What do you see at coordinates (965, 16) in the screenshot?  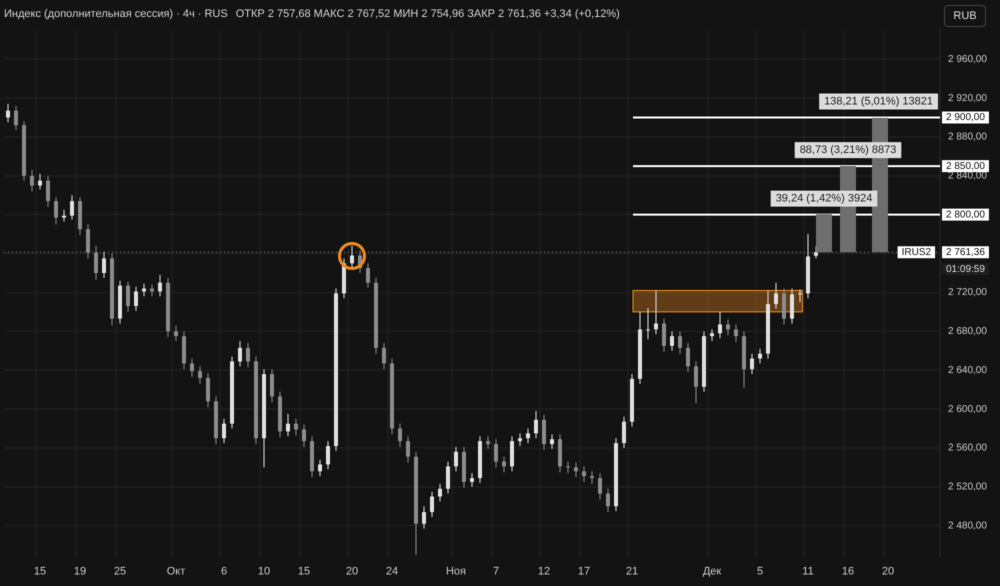 I see `text: RUB` at bounding box center [965, 16].